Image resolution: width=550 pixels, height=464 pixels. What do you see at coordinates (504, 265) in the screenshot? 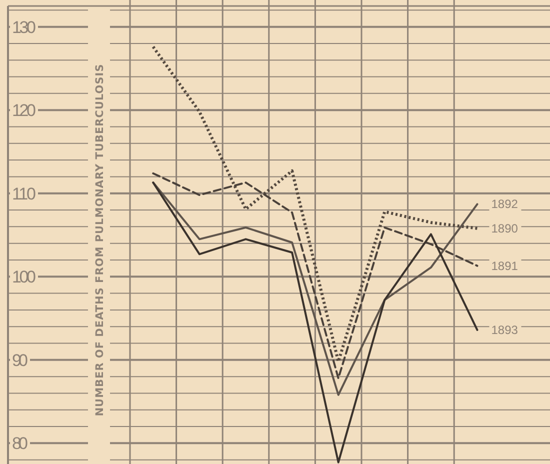
I see `series-label: 1891` at bounding box center [504, 265].